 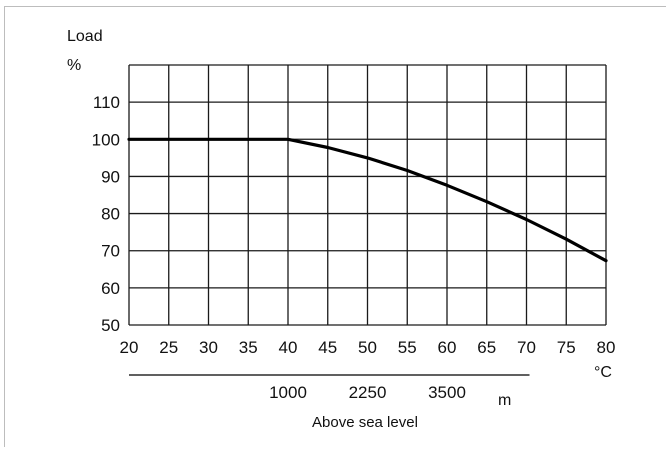 What do you see at coordinates (110, 288) in the screenshot?
I see `y-tick-label: 60` at bounding box center [110, 288].